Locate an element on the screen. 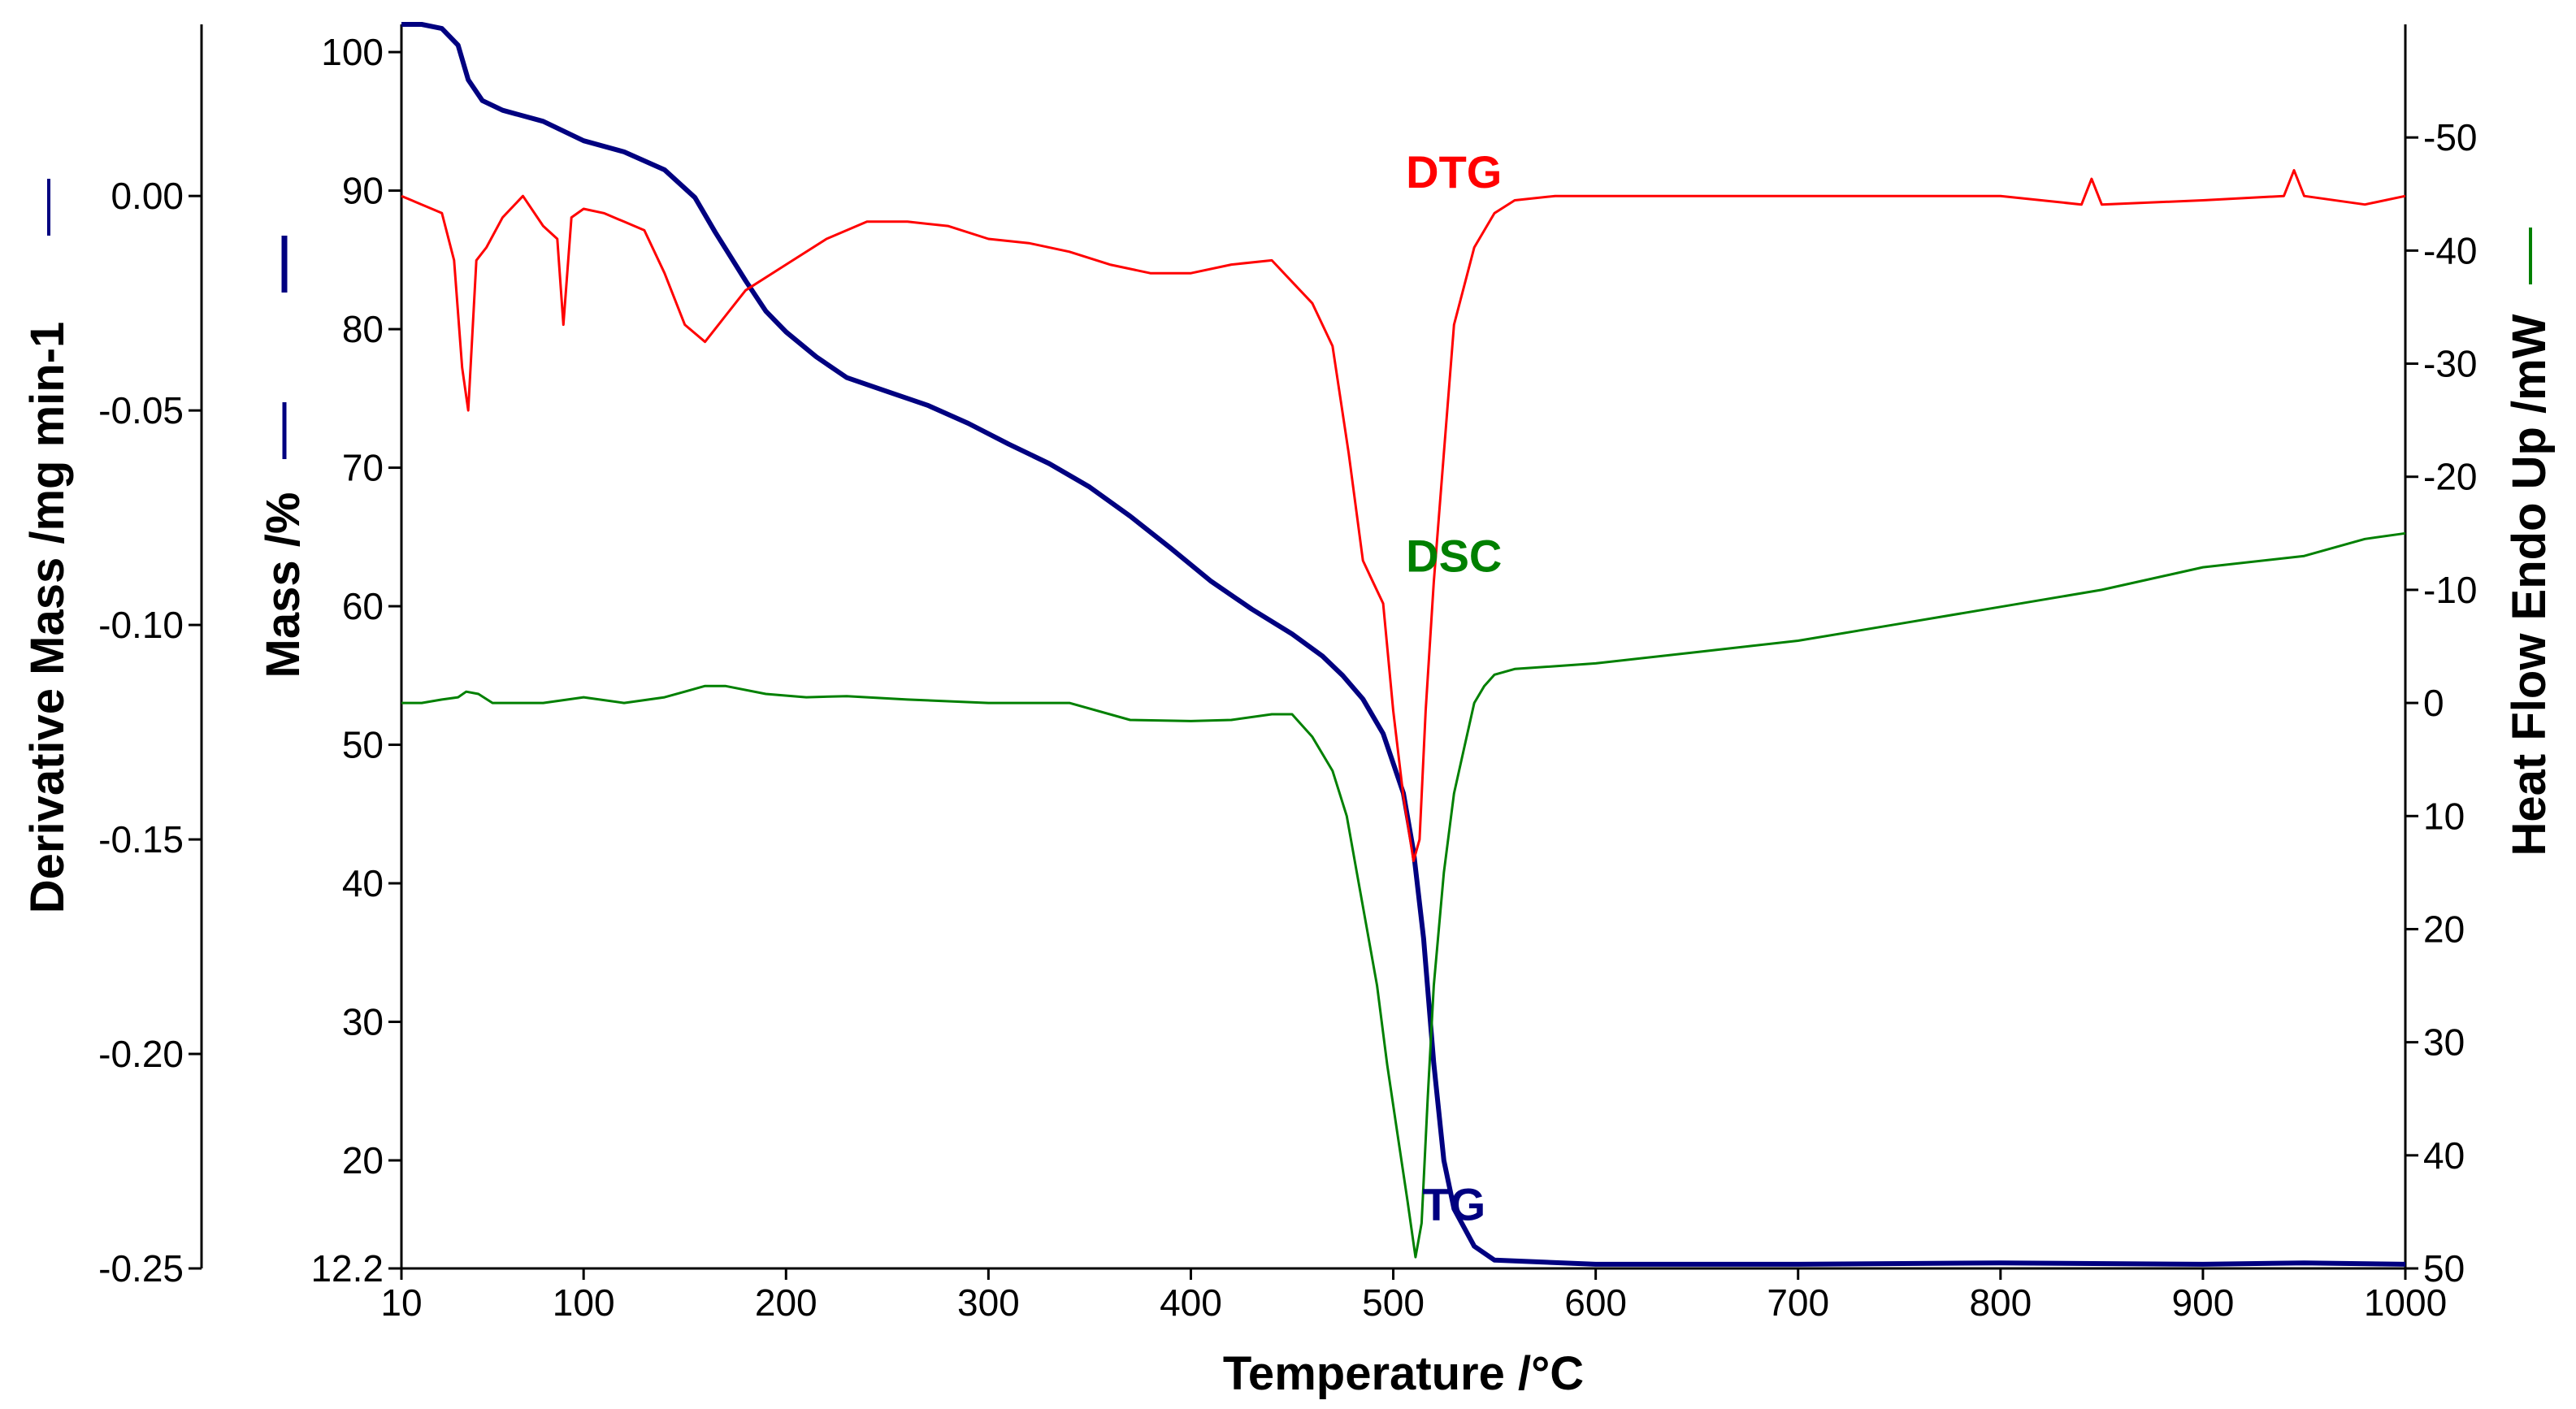 The image size is (2576, 1409). x-axis-ticks: 10 100 200 300 400 500 600 700 800 900 1000 is located at coordinates (1413, 1296).